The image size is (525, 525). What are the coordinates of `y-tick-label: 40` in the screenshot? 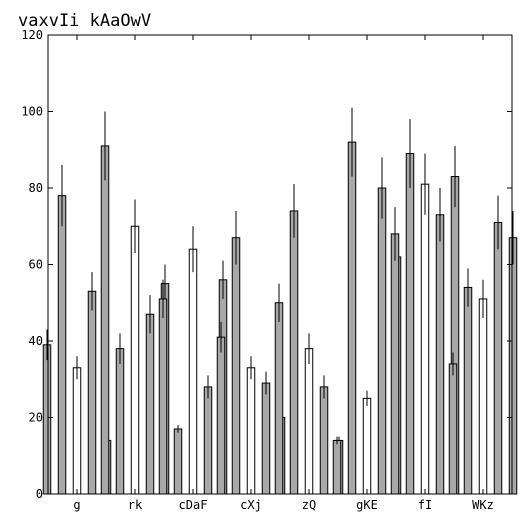 It's located at (36, 341).